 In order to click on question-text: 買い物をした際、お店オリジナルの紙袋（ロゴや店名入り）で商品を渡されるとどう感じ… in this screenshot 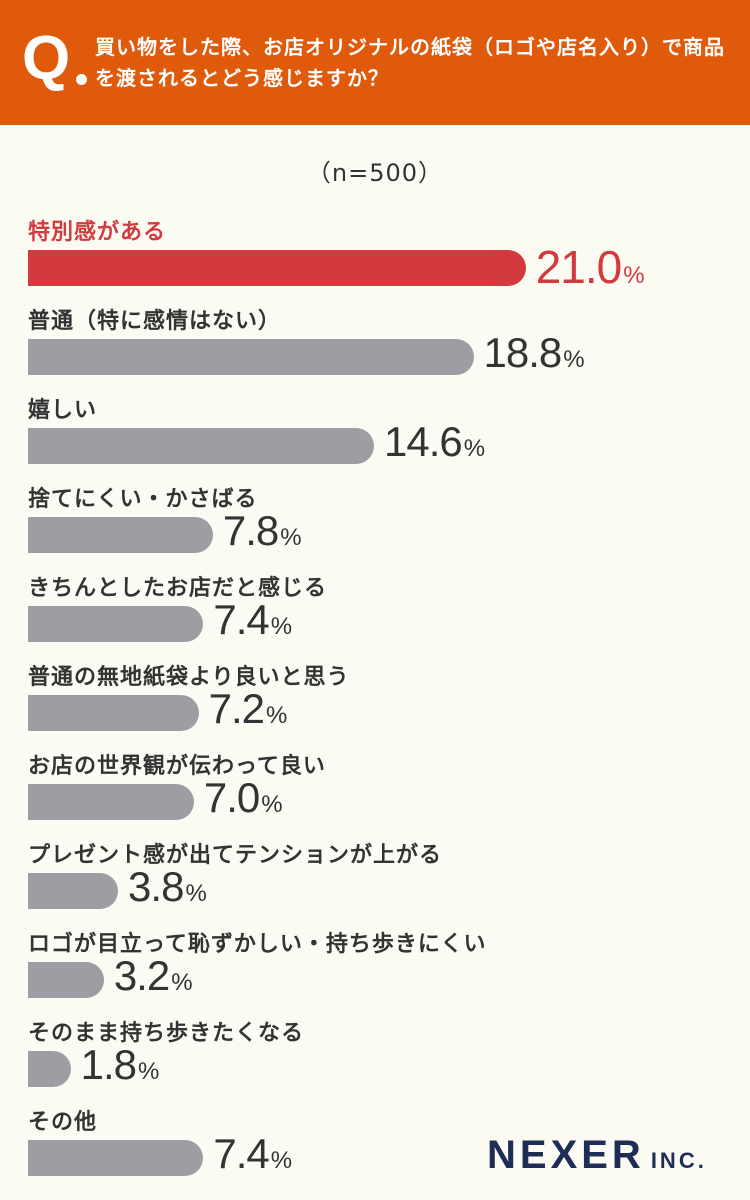, I will do `click(410, 62)`.